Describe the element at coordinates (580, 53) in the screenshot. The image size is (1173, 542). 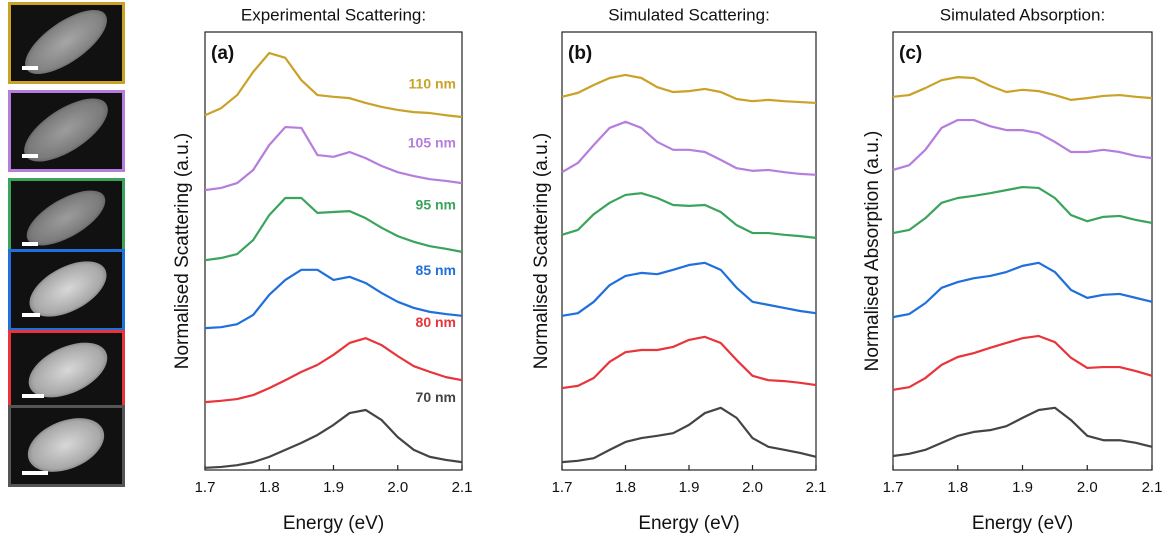
I see `panel-label: (b)` at that location.